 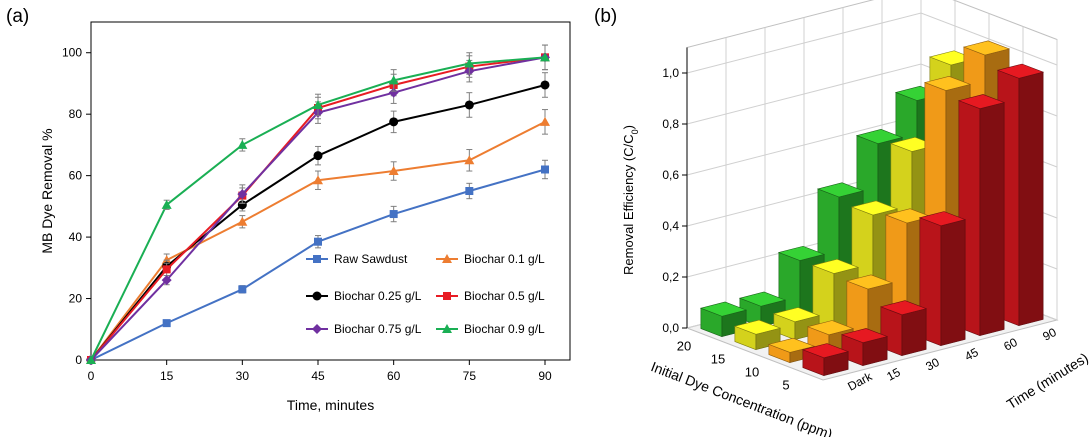 What do you see at coordinates (670, 175) in the screenshot?
I see `y-tick-label: 0,6` at bounding box center [670, 175].